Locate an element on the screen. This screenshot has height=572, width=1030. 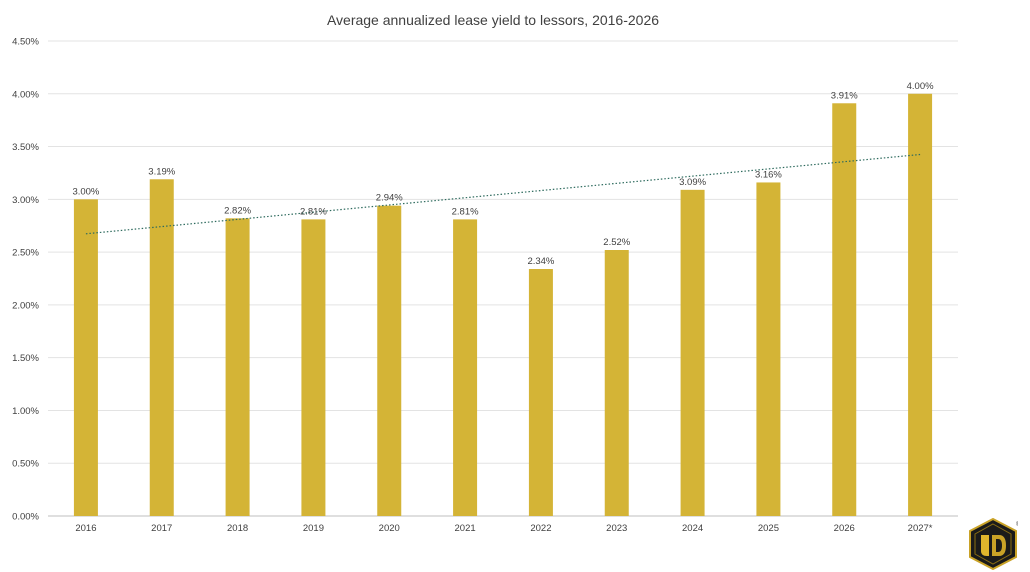
trademark-symbol: ® is located at coordinates (1017, 524).